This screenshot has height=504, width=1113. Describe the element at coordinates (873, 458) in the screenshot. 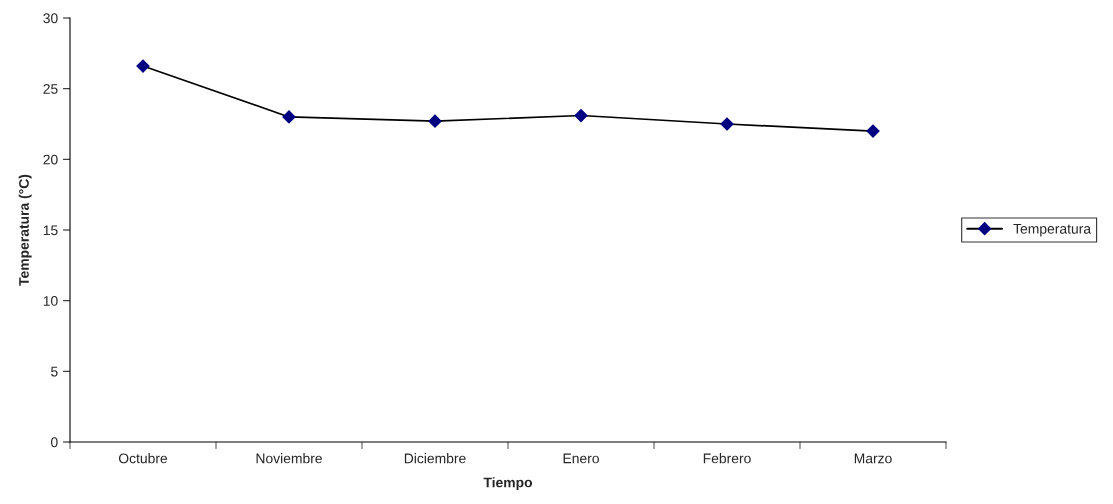

I see `x-tick-label: Marzo` at that location.